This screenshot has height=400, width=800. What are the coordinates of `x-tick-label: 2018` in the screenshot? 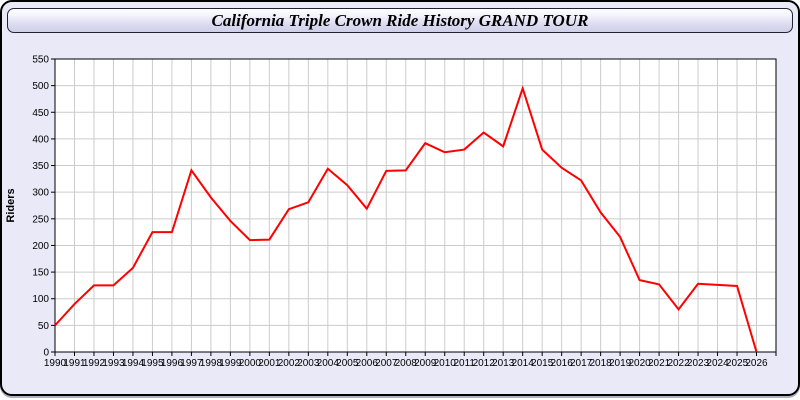 It's located at (600, 363).